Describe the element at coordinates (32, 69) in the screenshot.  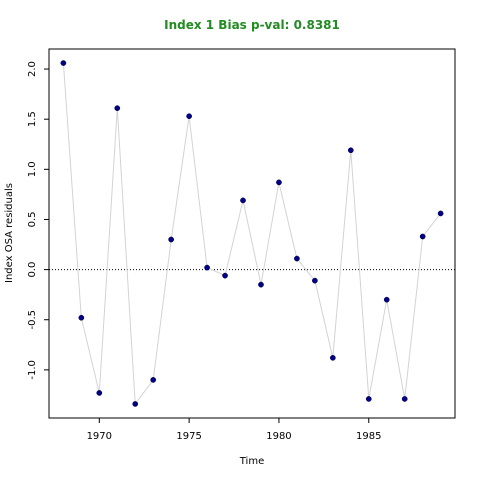
I see `y-tick-label: 2.0` at that location.